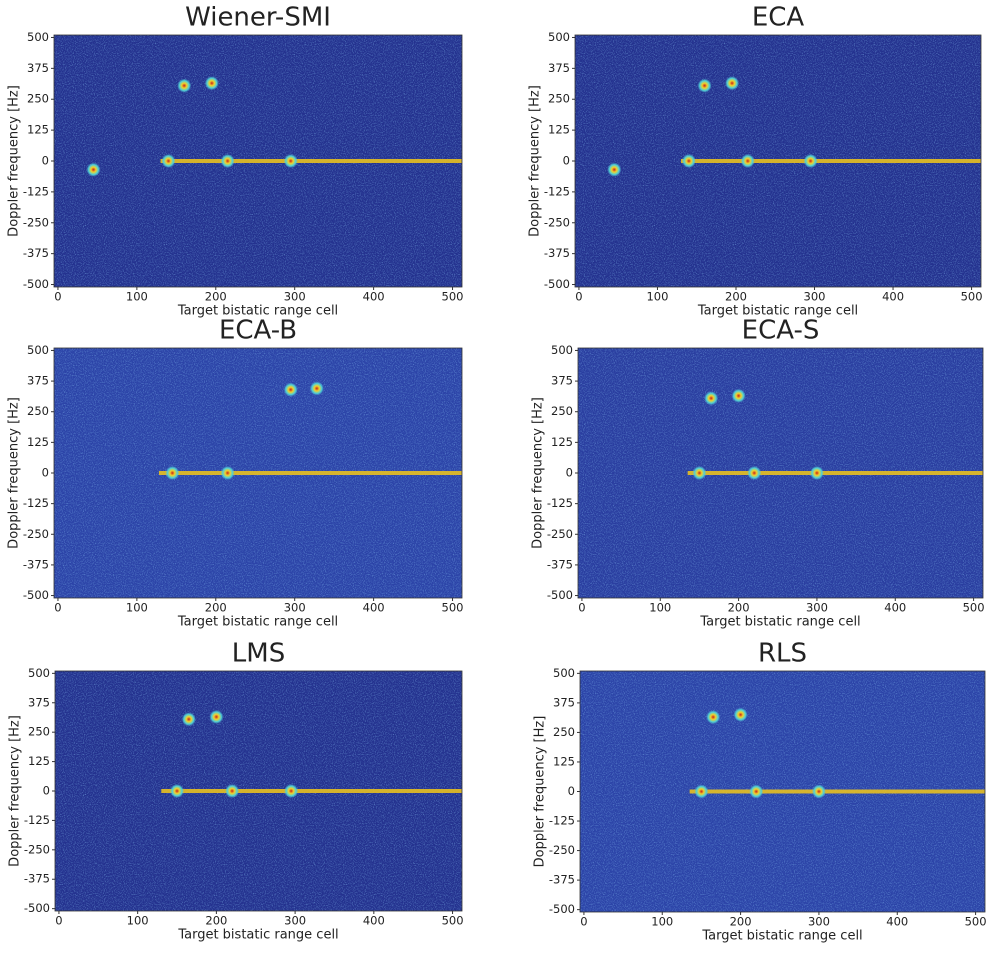 The image size is (998, 959). What do you see at coordinates (782, 654) in the screenshot?
I see `chart-title: RLS` at bounding box center [782, 654].